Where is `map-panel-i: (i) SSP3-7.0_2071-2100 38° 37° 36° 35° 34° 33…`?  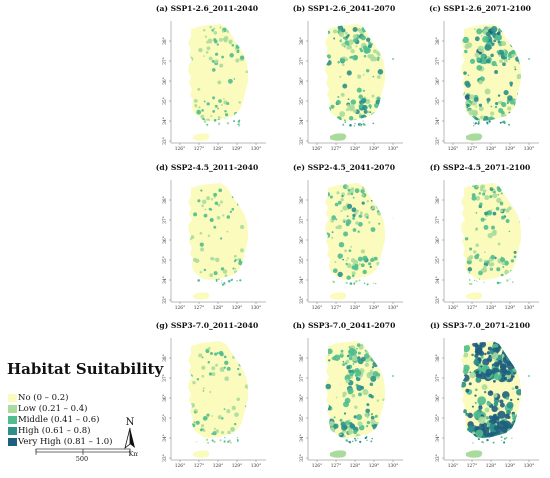 map-panel-i: (i) SSP3-7.0_2071-2100 38° 37° 36° 35° 34° 33… is located at coordinates (480, 395).